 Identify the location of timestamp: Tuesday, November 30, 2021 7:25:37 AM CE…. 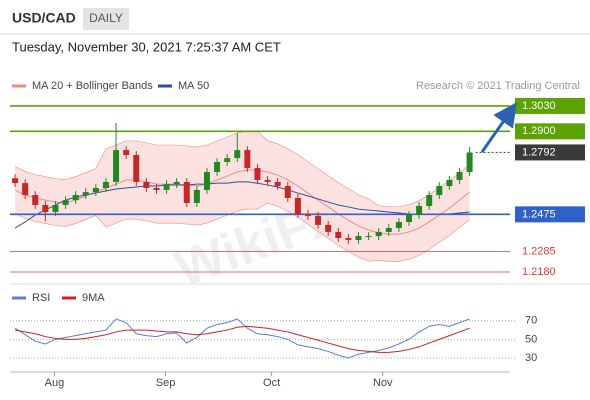
(146, 46).